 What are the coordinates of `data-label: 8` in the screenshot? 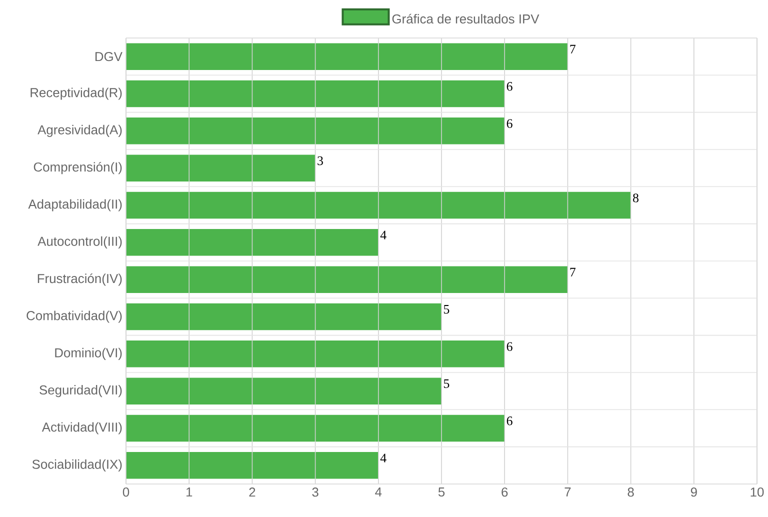 It's located at (635, 198).